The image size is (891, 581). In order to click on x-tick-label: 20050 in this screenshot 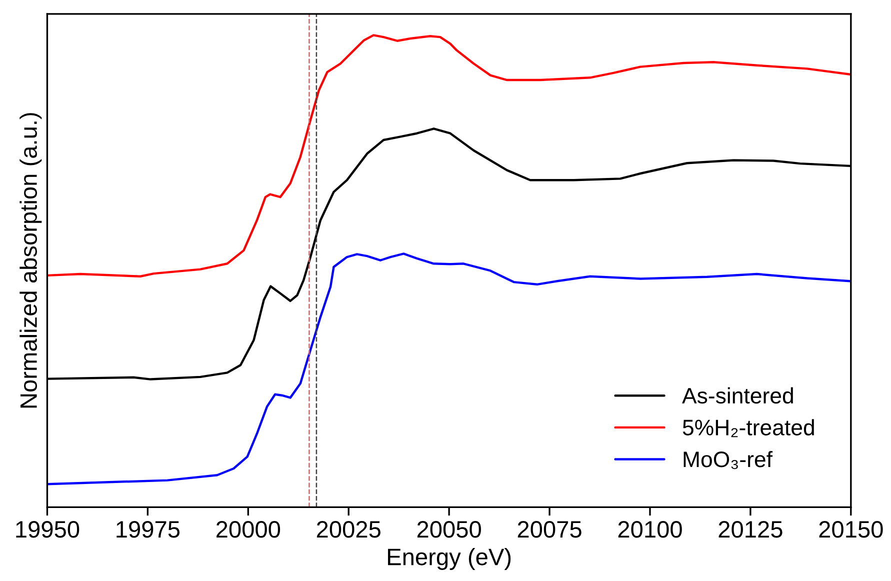, I will do `click(449, 529)`.